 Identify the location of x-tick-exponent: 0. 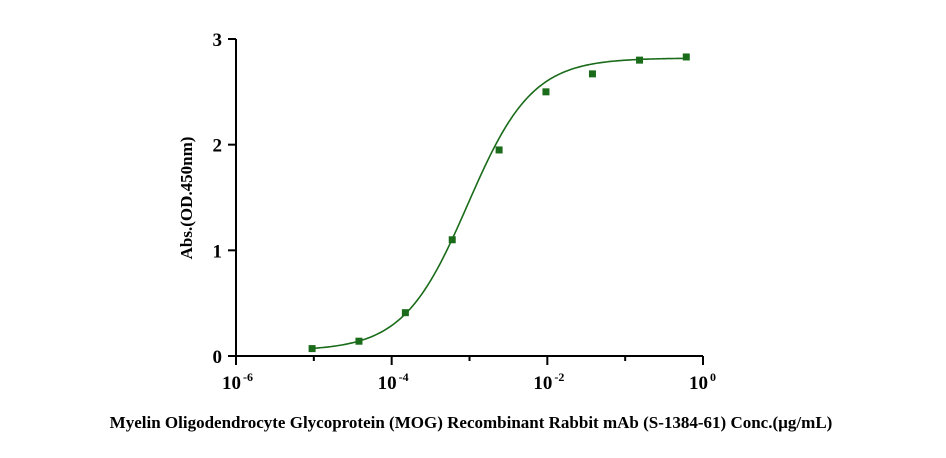
(713, 377).